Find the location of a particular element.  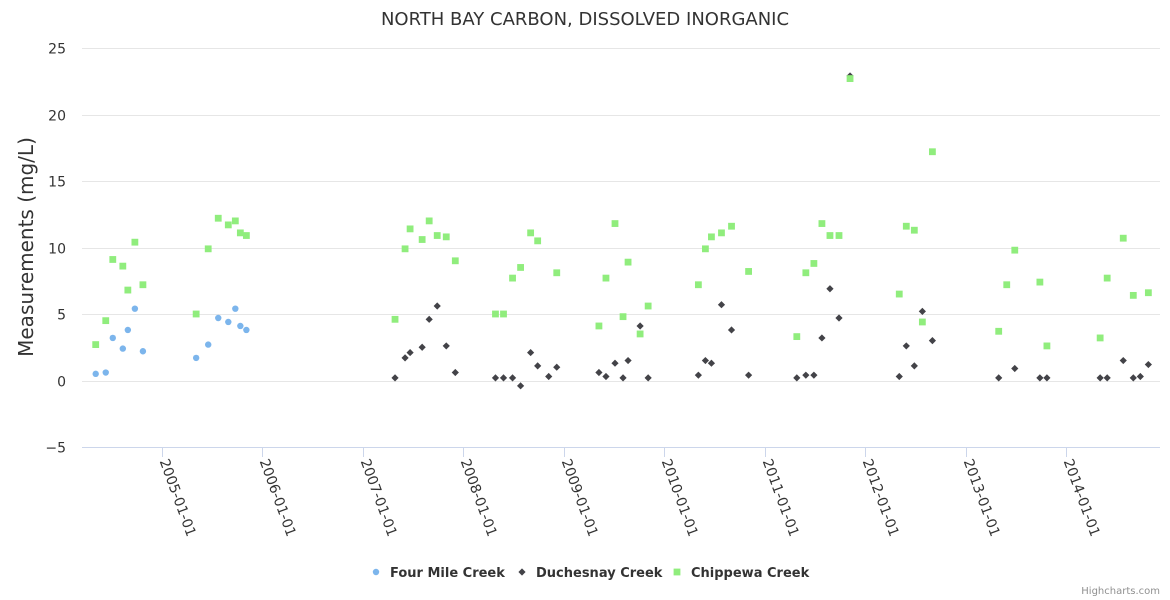

credits-link: Highcharts.com is located at coordinates (1120, 591).